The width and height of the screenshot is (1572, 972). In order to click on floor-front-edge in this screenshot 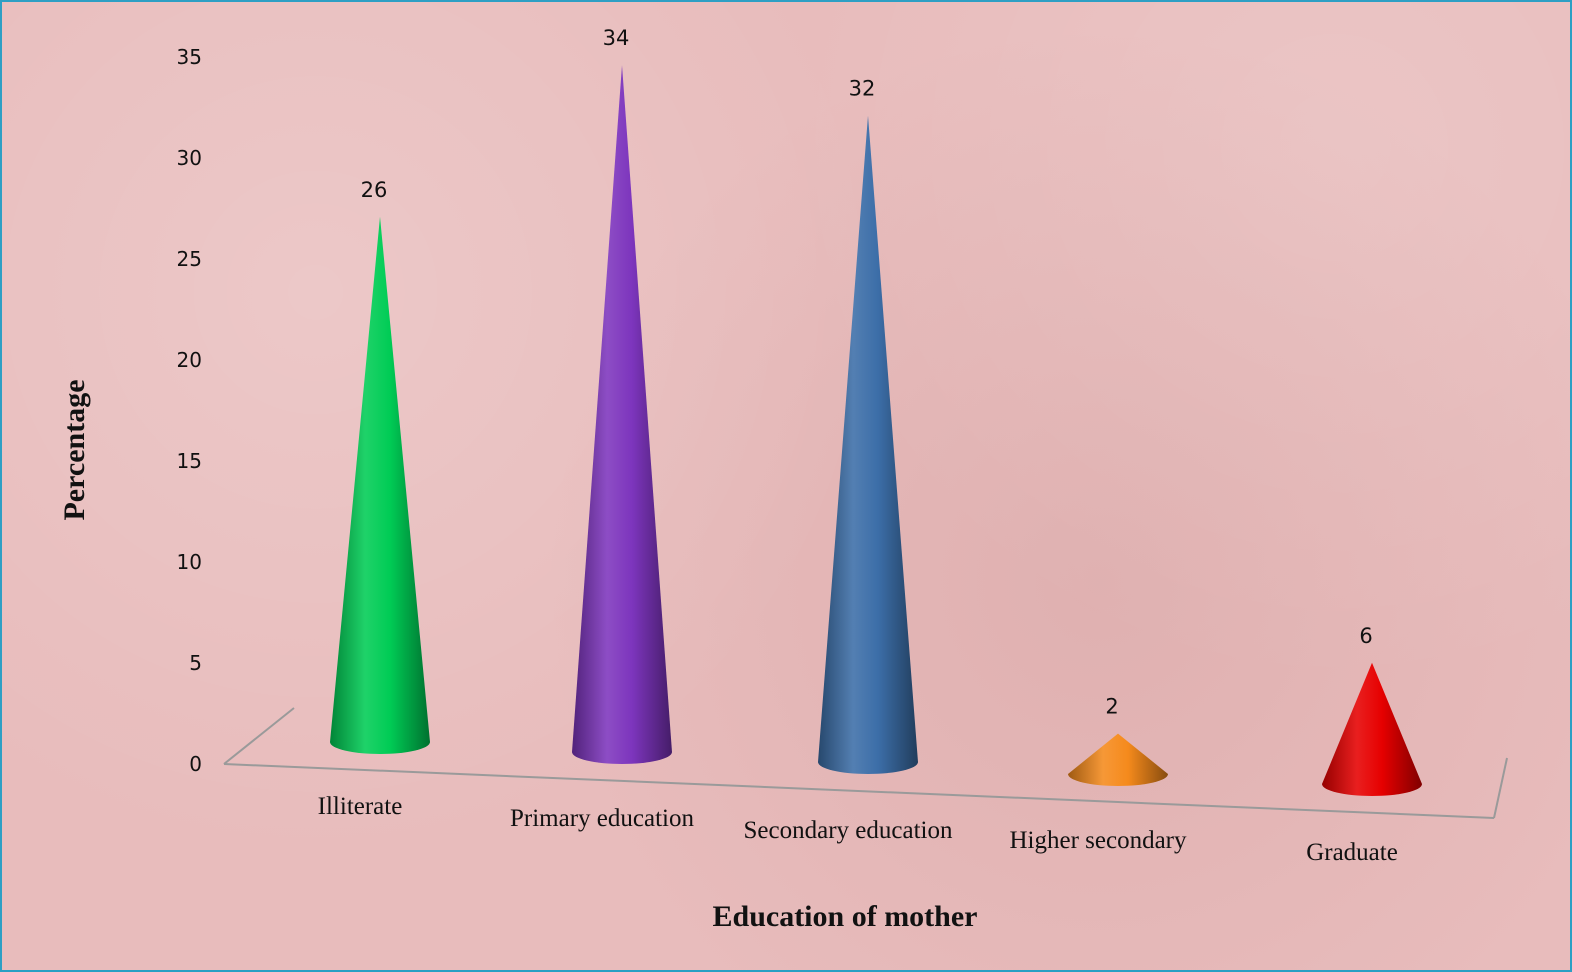, I will do `click(859, 791)`.